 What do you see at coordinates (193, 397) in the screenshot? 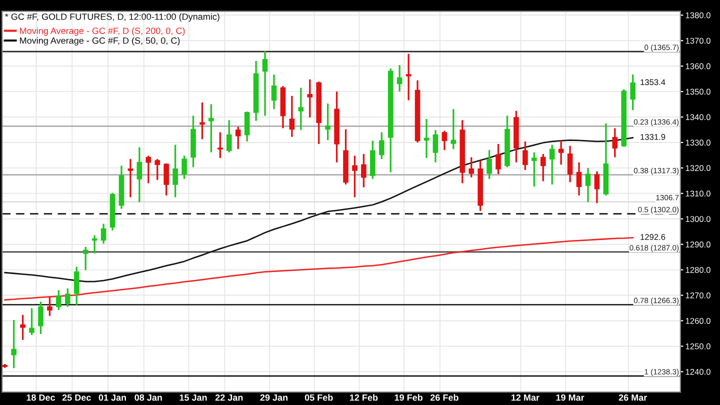
I see `x-tick-label: 15 Jan` at bounding box center [193, 397].